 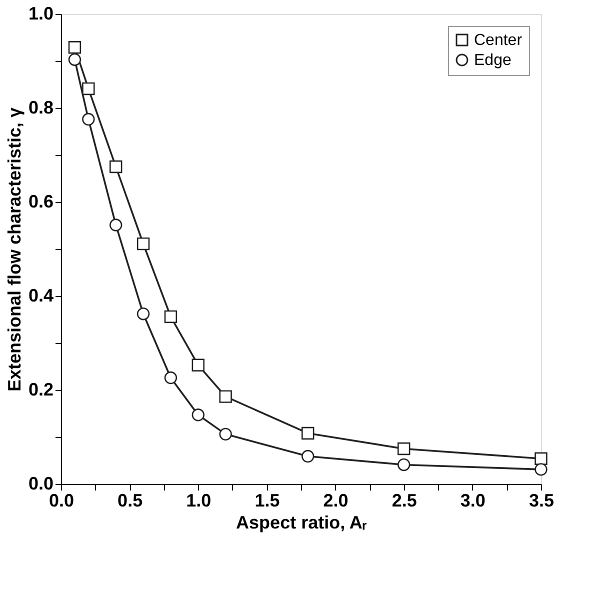 I want to click on y-tick-label: 0.0, so click(x=41, y=484).